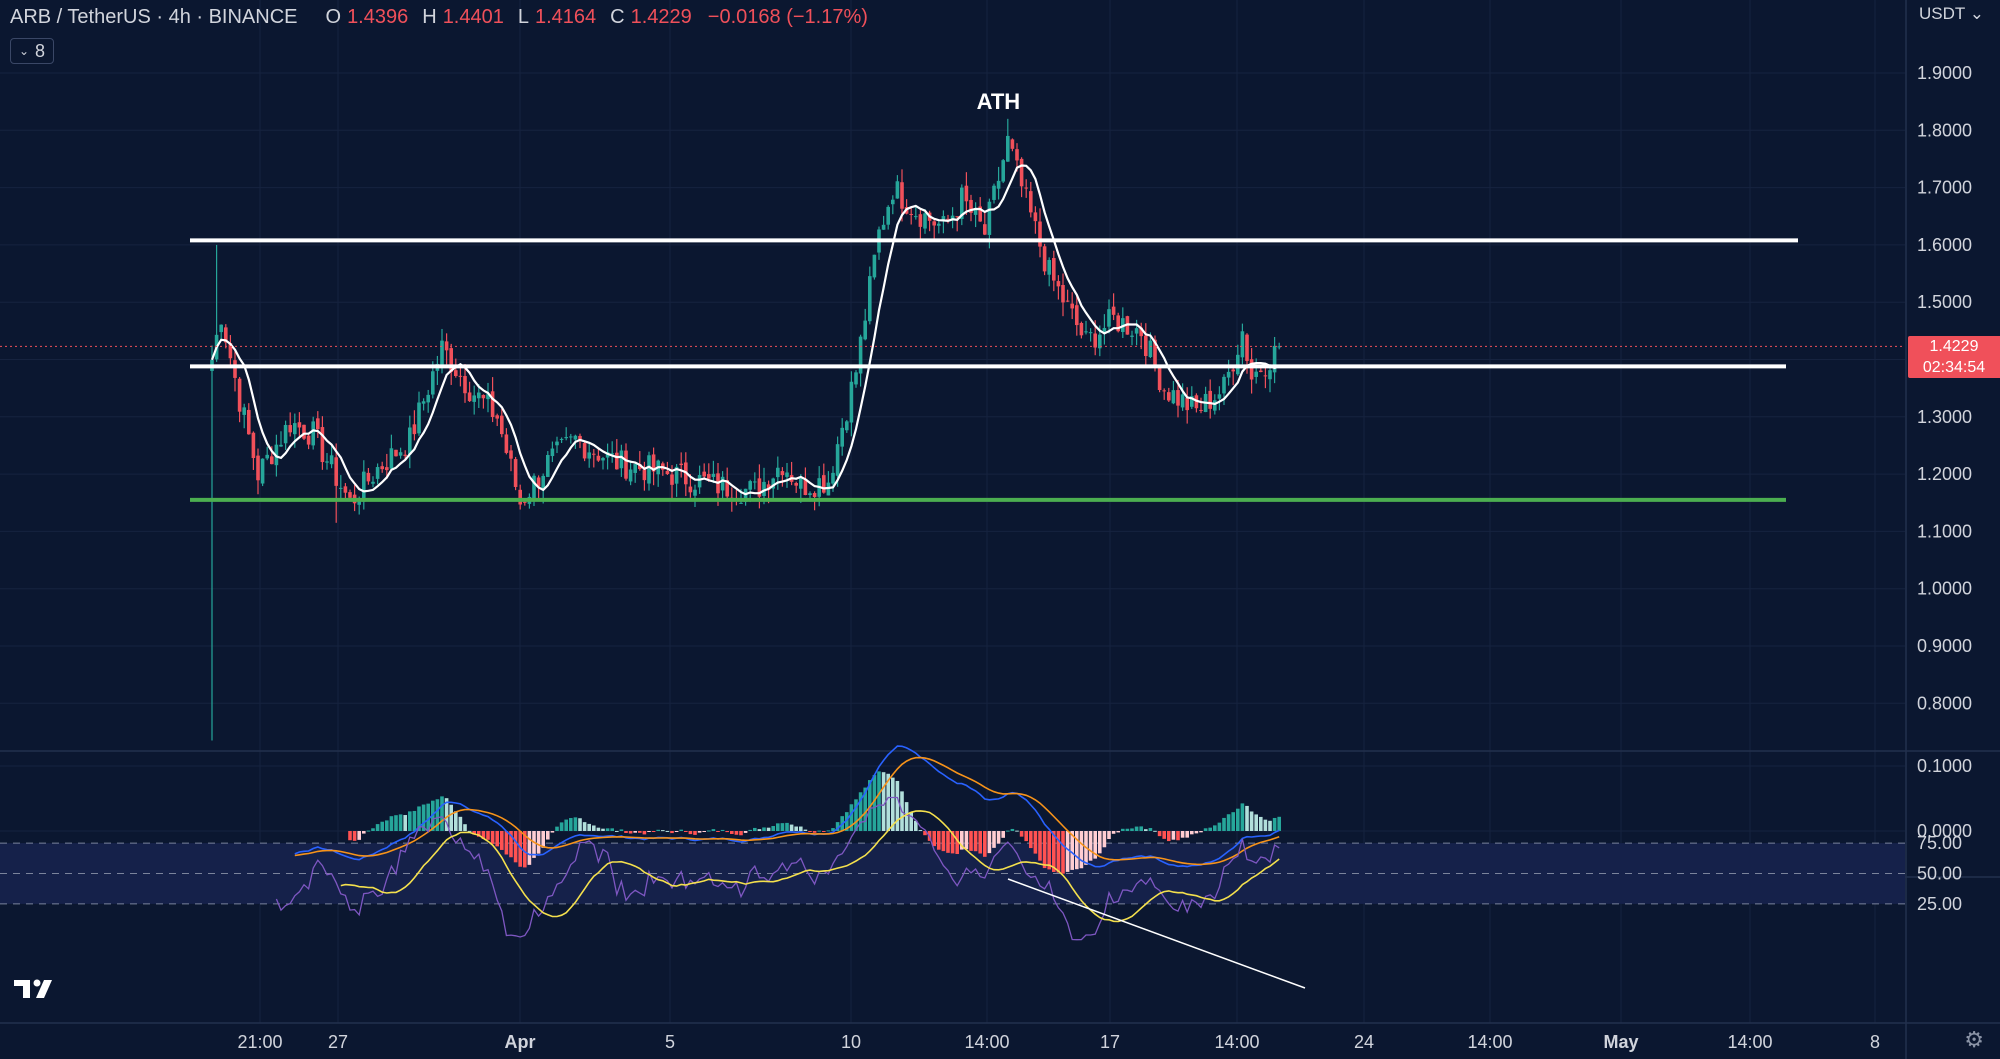 The image size is (2000, 1059). Describe the element at coordinates (1620, 1042) in the screenshot. I see `time-tick-label: May` at that location.